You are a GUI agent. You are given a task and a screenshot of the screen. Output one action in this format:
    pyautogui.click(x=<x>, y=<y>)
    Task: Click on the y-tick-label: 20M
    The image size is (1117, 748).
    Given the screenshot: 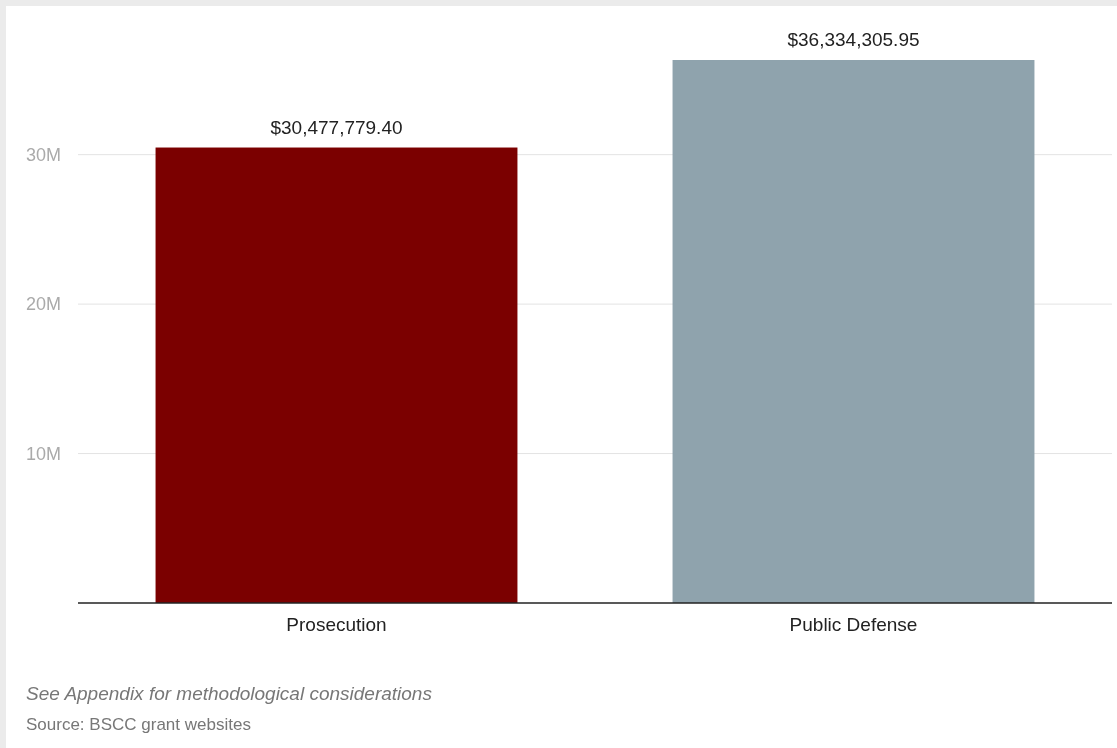 What is the action you would take?
    pyautogui.click(x=44, y=304)
    